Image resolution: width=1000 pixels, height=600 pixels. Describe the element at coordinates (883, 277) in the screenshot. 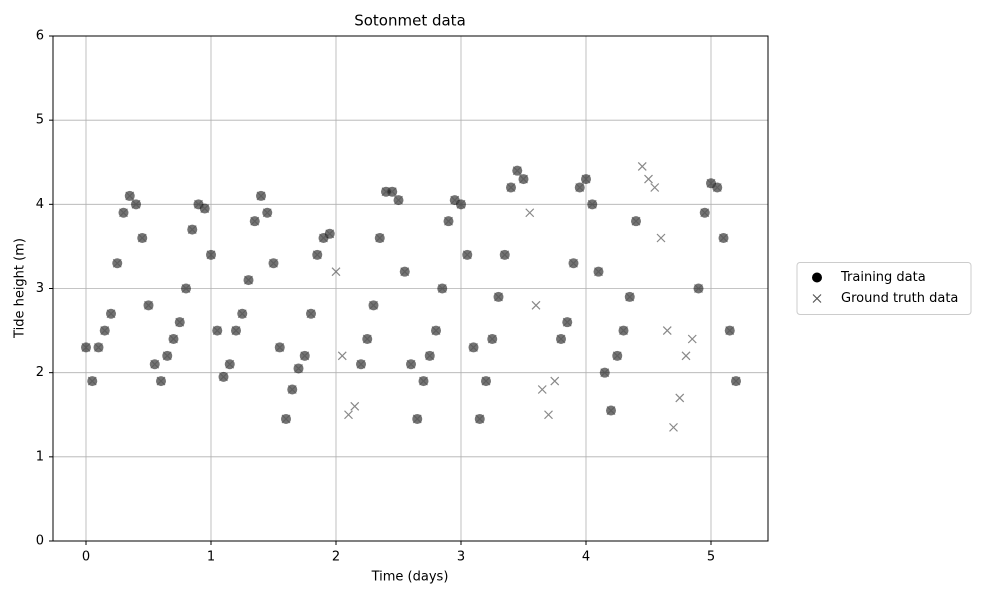

I see `legend-label: Training data` at that location.